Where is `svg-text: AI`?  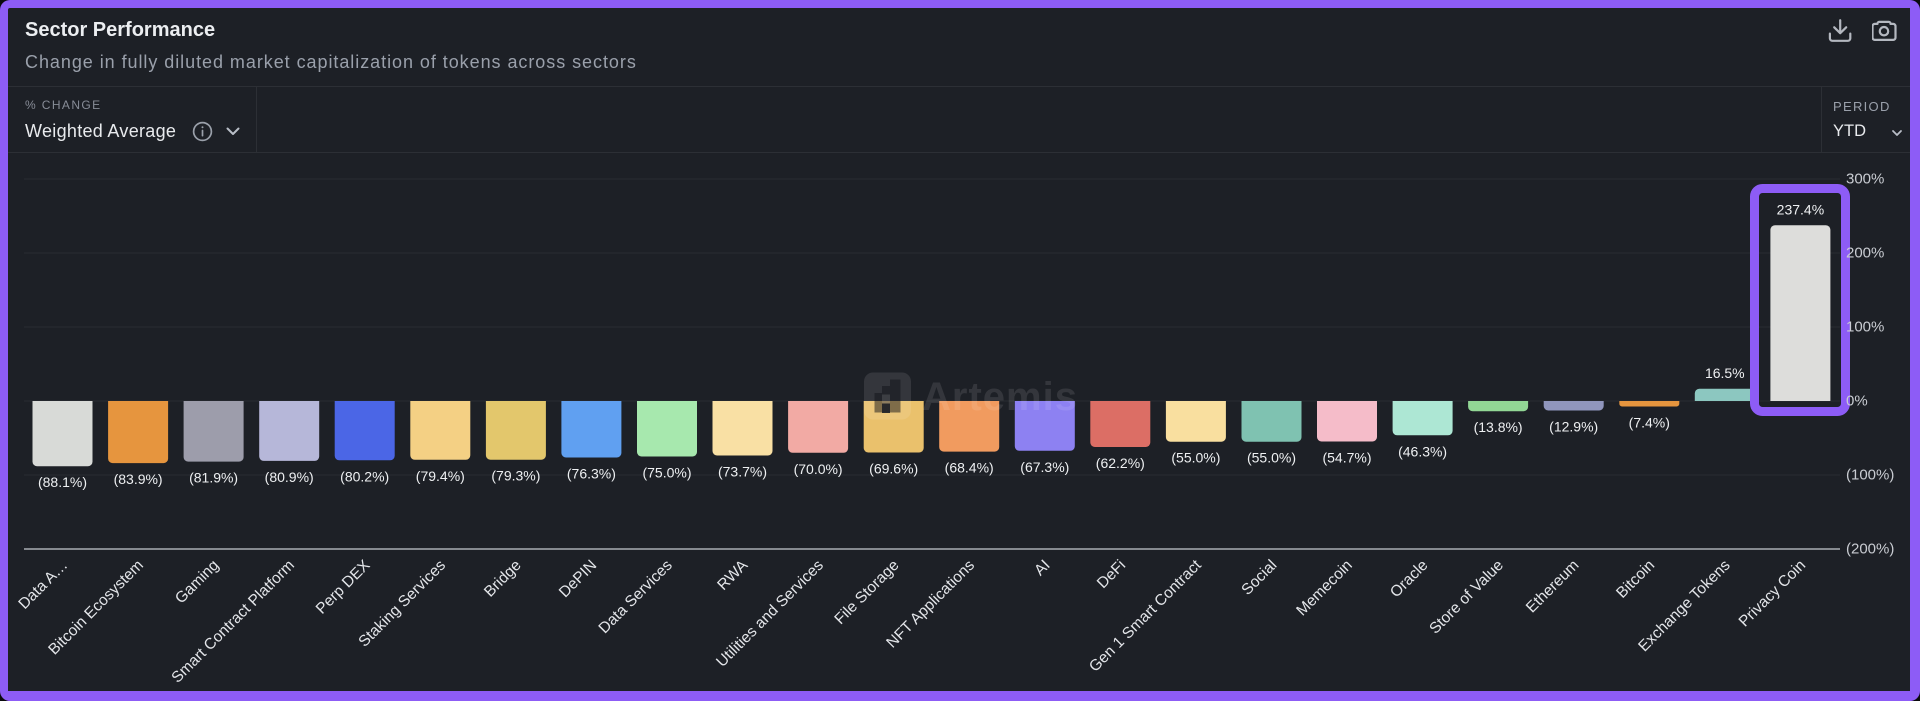 svg-text: AI is located at coordinates (1042, 568).